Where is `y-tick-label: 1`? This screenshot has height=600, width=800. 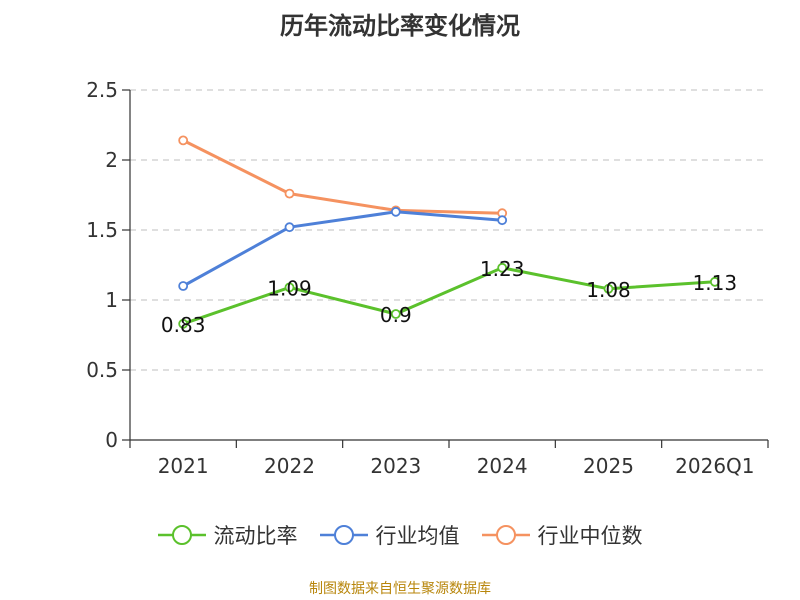 y-tick-label: 1 is located at coordinates (111, 300).